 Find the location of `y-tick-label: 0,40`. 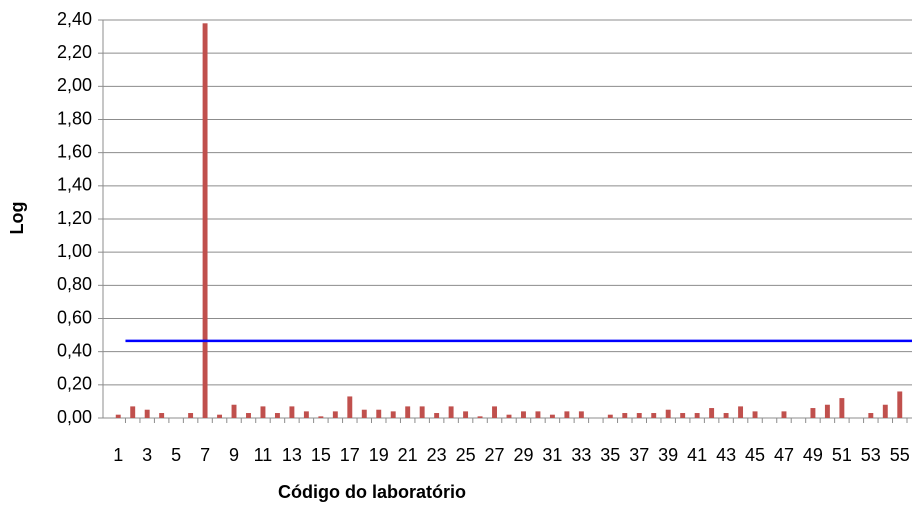

y-tick-label: 0,40 is located at coordinates (74, 350).